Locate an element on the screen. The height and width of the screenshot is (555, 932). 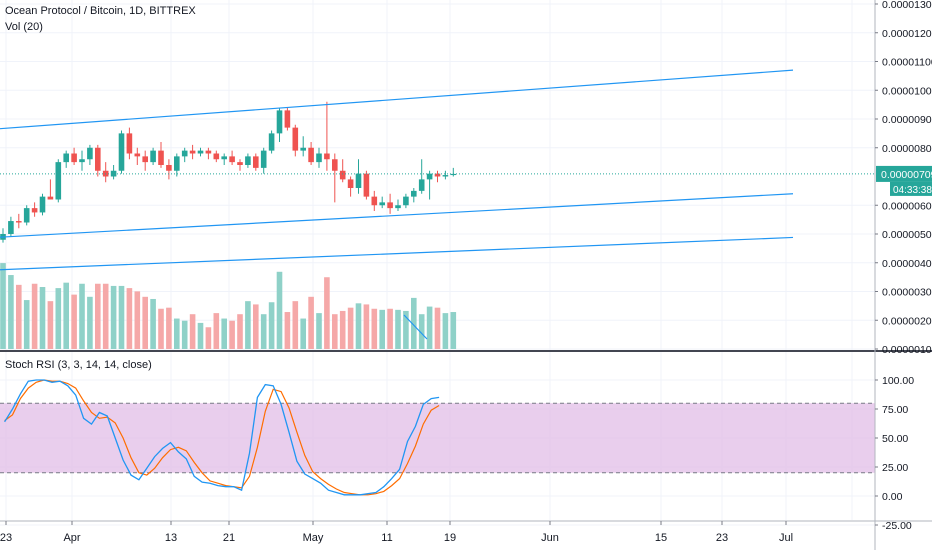
current-price-badge is located at coordinates (904, 173).